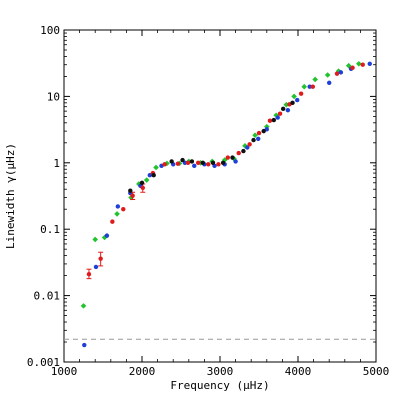  What do you see at coordinates (298, 371) in the screenshot?
I see `x-tick-label: 4000` at bounding box center [298, 371].